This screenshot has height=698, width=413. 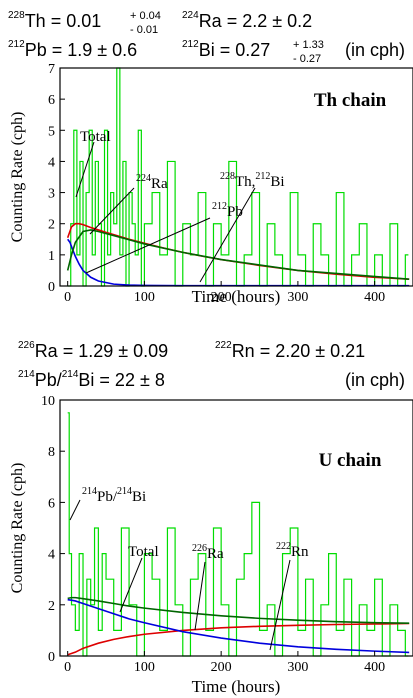 I want to click on u-label-rn-mass: 222, so click(x=283, y=546).